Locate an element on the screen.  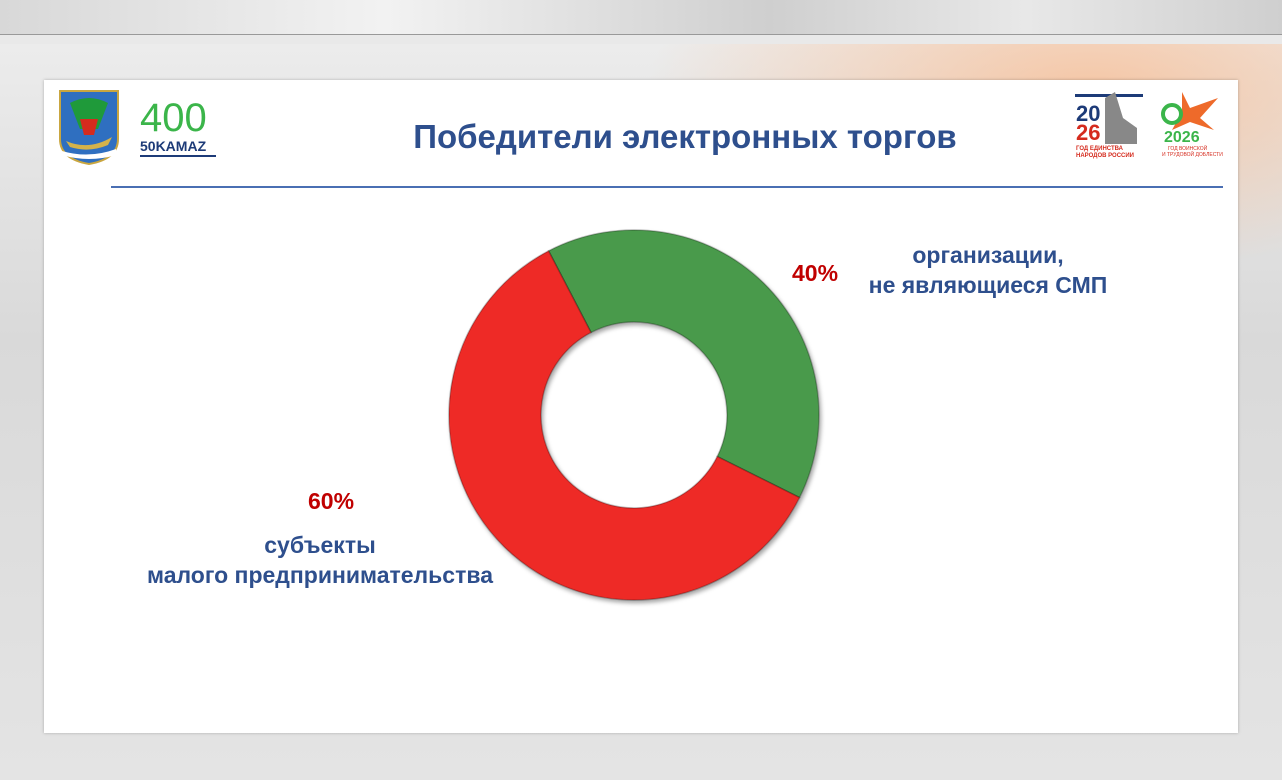
category-label-non-smp: организации, не являющиеся СМП is located at coordinates (988, 270).